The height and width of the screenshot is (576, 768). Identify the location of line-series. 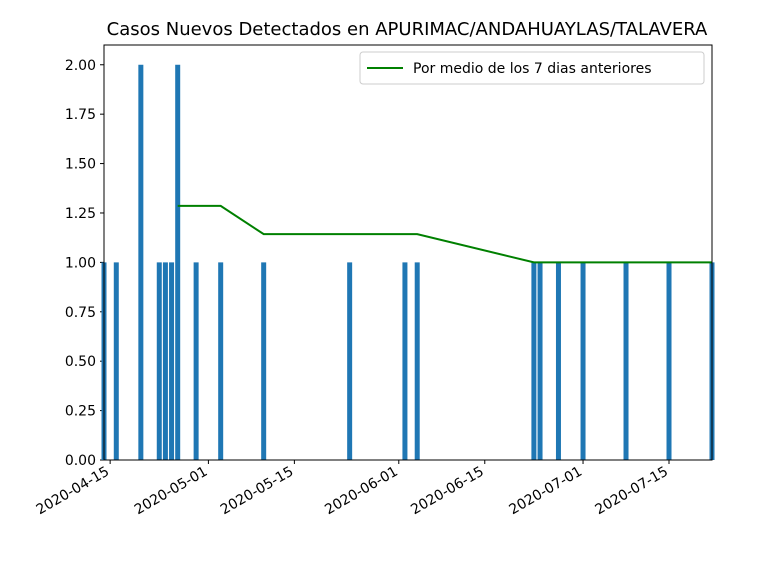
(444, 234).